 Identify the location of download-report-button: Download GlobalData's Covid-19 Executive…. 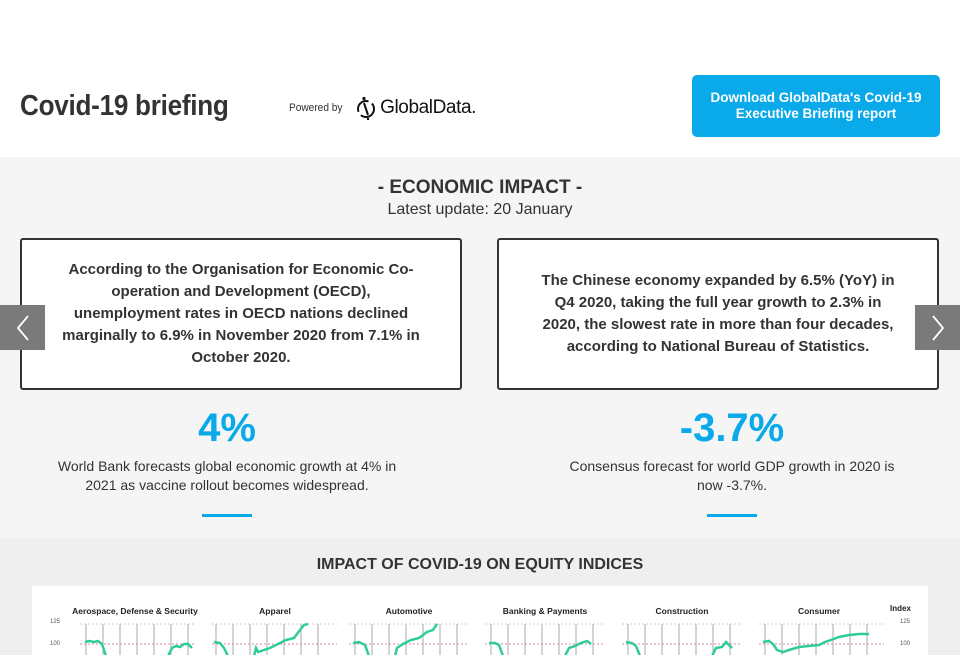
(816, 106).